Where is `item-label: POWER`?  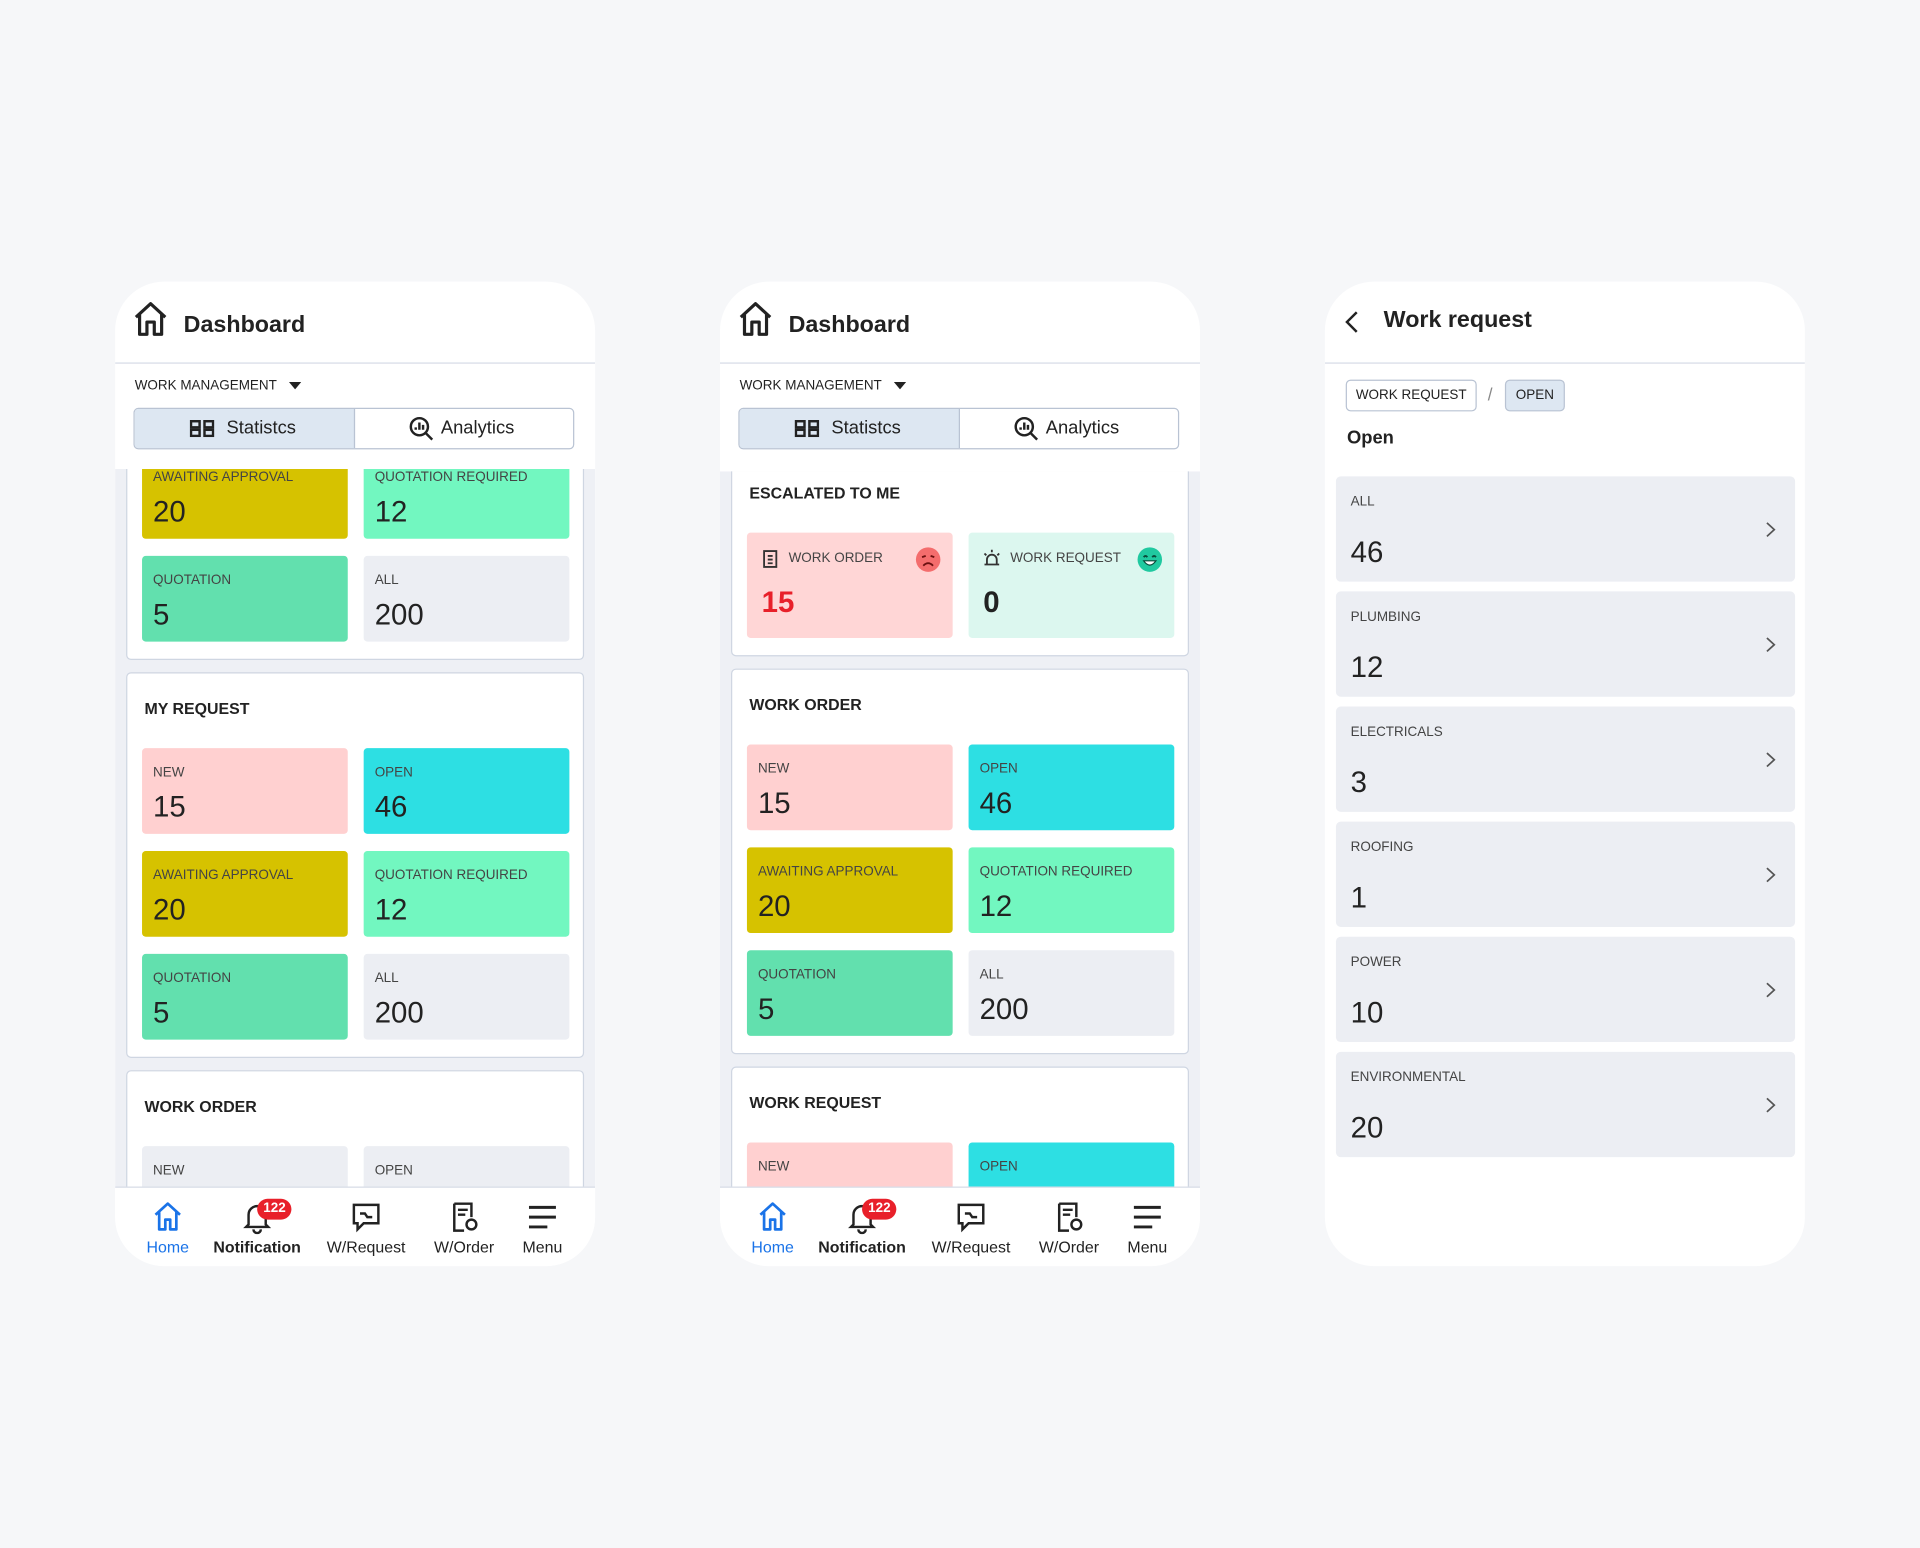
item-label: POWER is located at coordinates (1376, 962).